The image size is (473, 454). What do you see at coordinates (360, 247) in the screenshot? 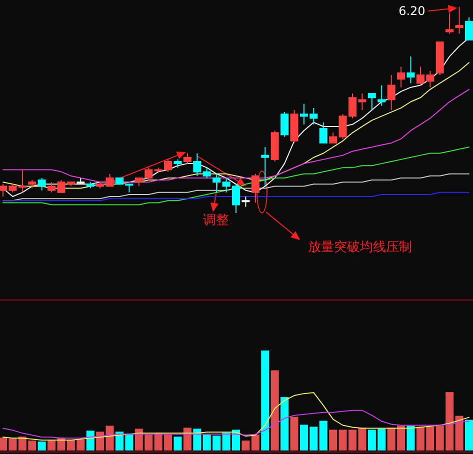
I see `text: 放量突破均线压制` at bounding box center [360, 247].